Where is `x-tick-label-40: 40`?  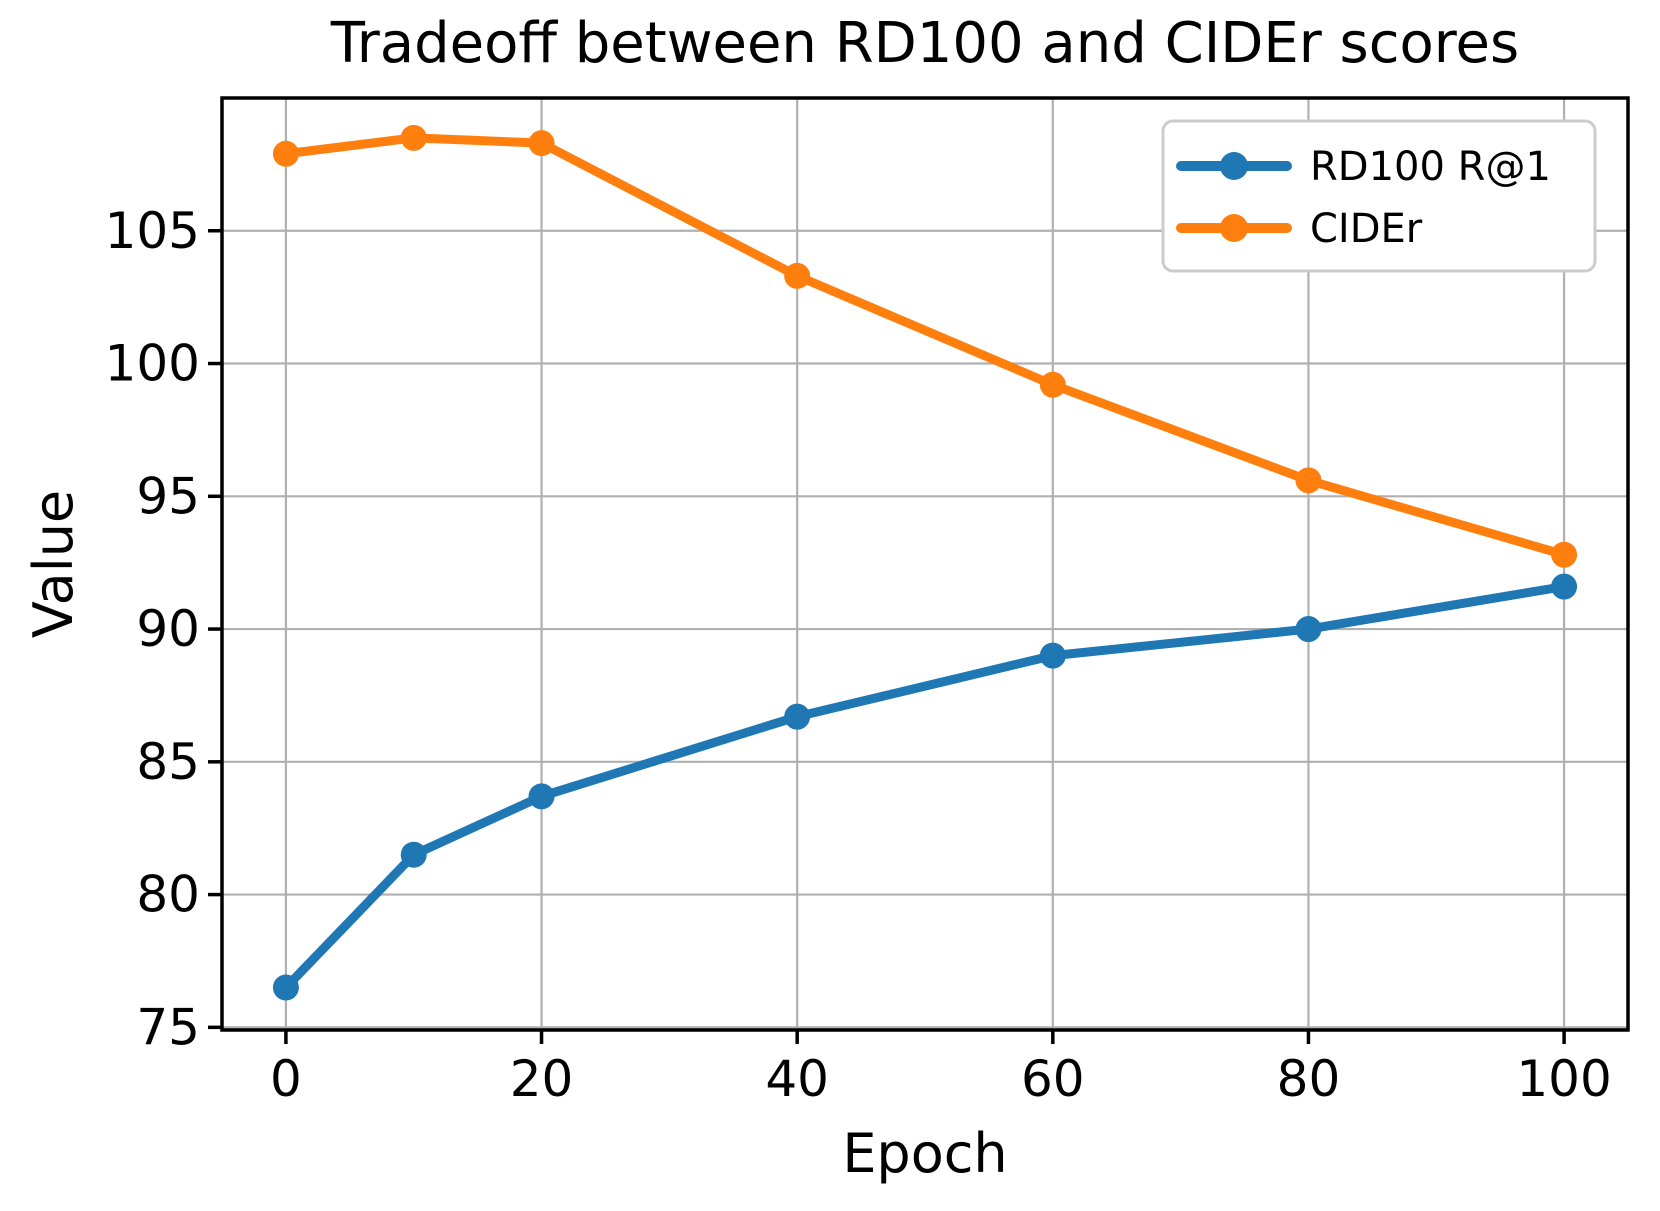 x-tick-label-40: 40 is located at coordinates (797, 1079).